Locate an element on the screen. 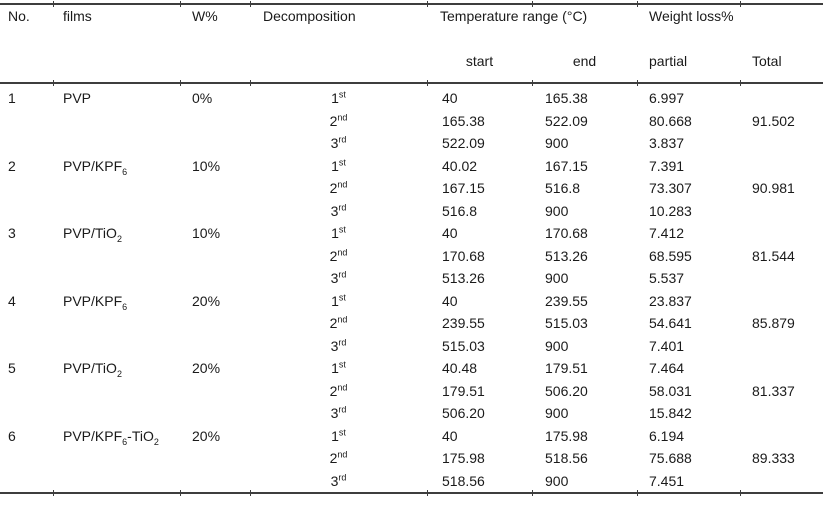  cell-temp-start: 515.03 is located at coordinates (463, 345).